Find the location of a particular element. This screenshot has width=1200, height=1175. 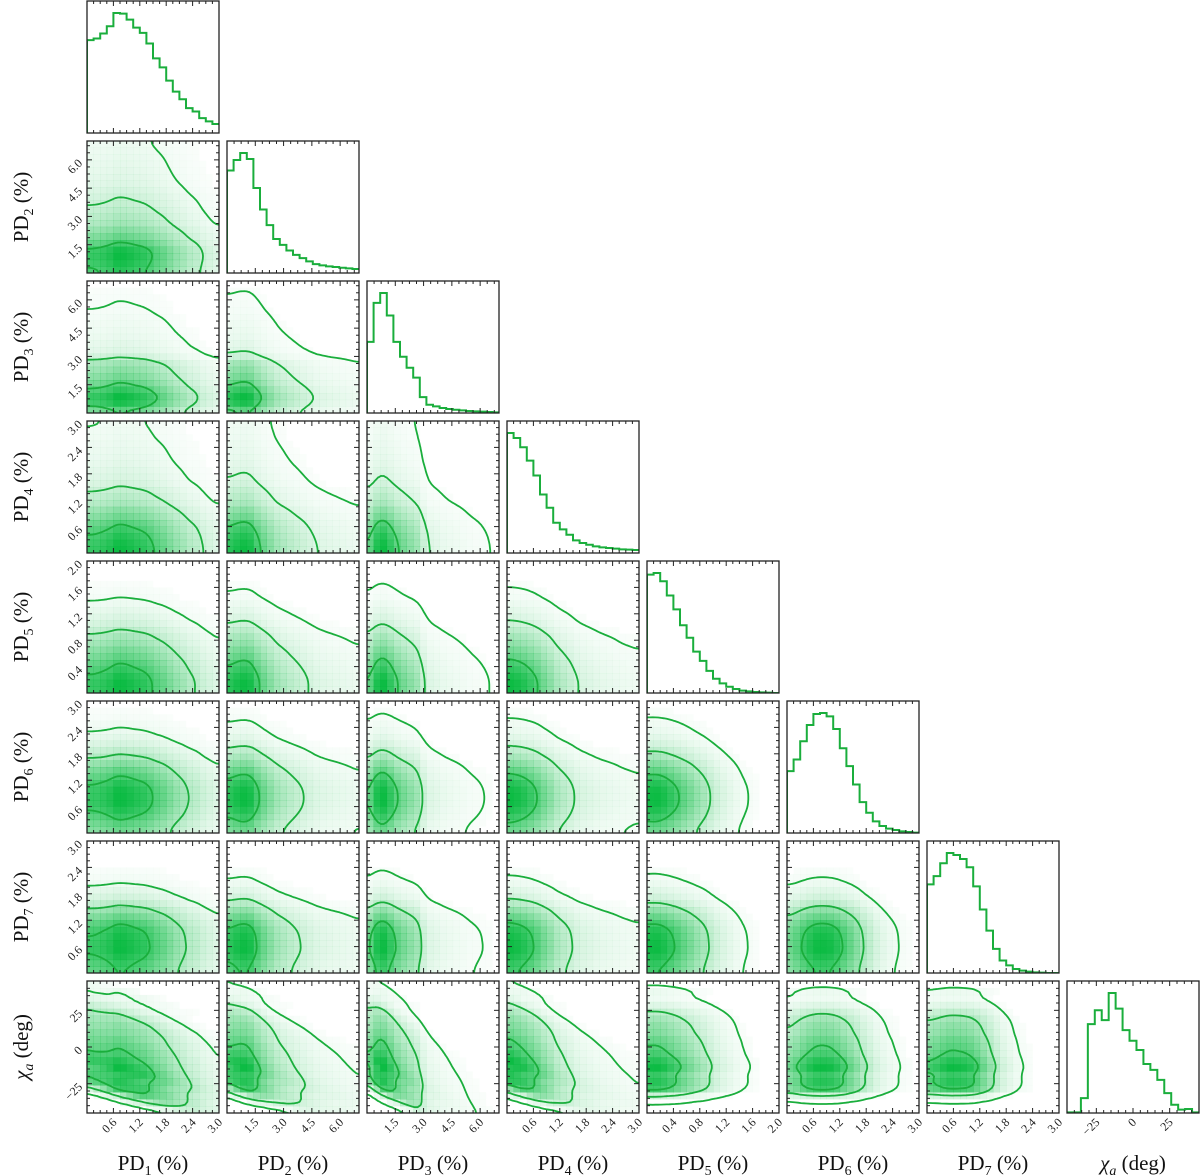

contour-line-2sigma is located at coordinates (399, 514).